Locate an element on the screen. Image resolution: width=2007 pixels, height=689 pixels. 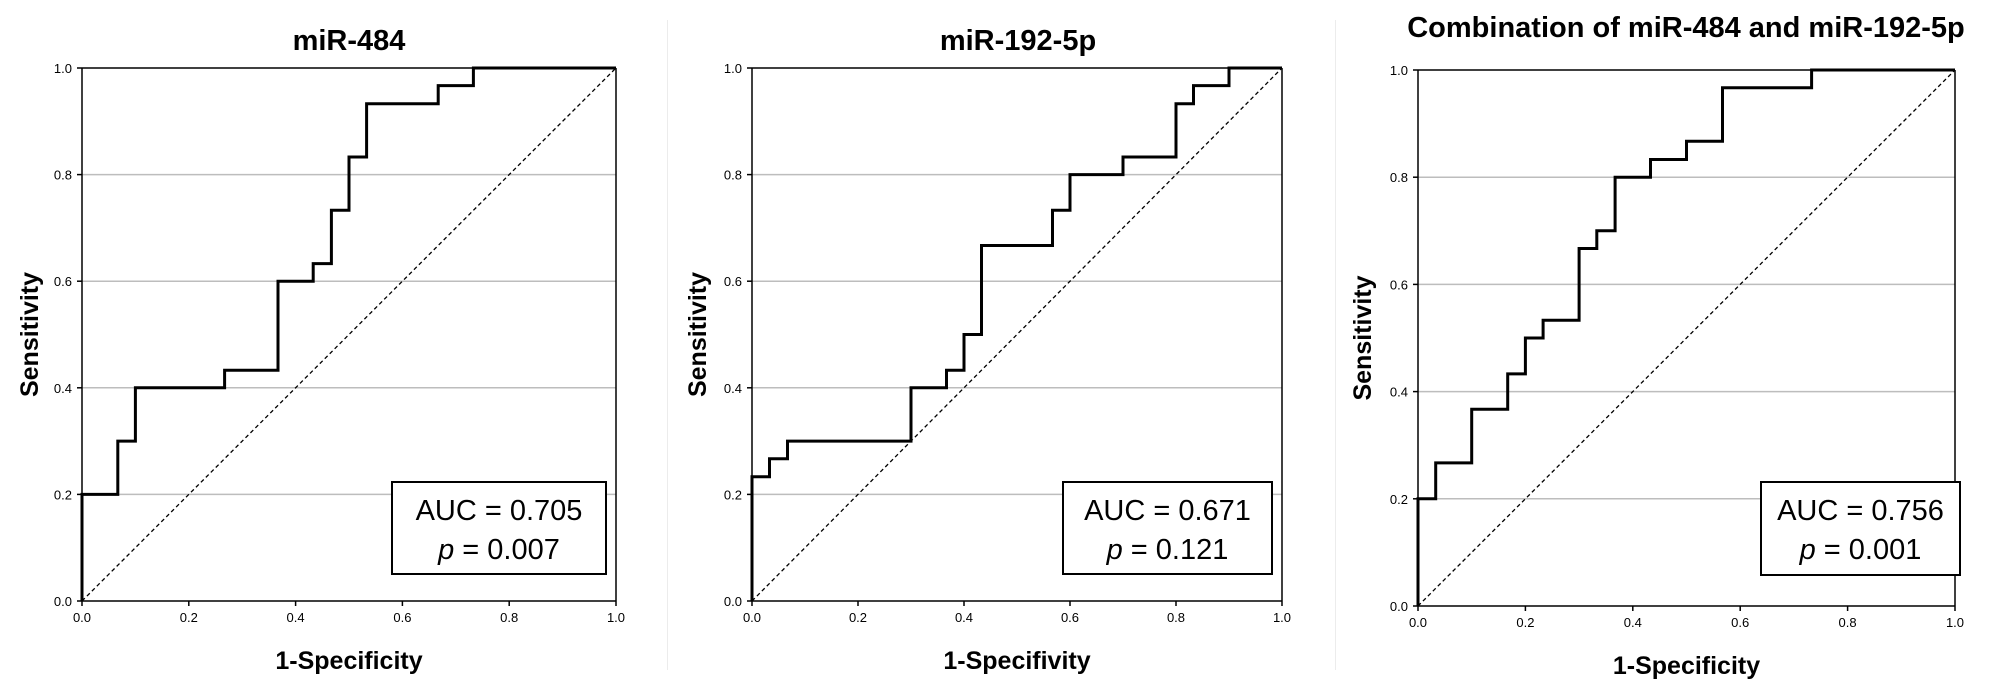
auc-value-label: AUC = 0.705 is located at coordinates (499, 511).